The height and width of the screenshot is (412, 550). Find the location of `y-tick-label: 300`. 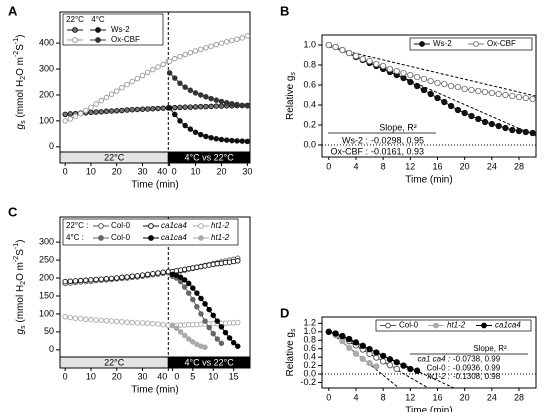

y-tick-label: 300 is located at coordinates (46, 242).